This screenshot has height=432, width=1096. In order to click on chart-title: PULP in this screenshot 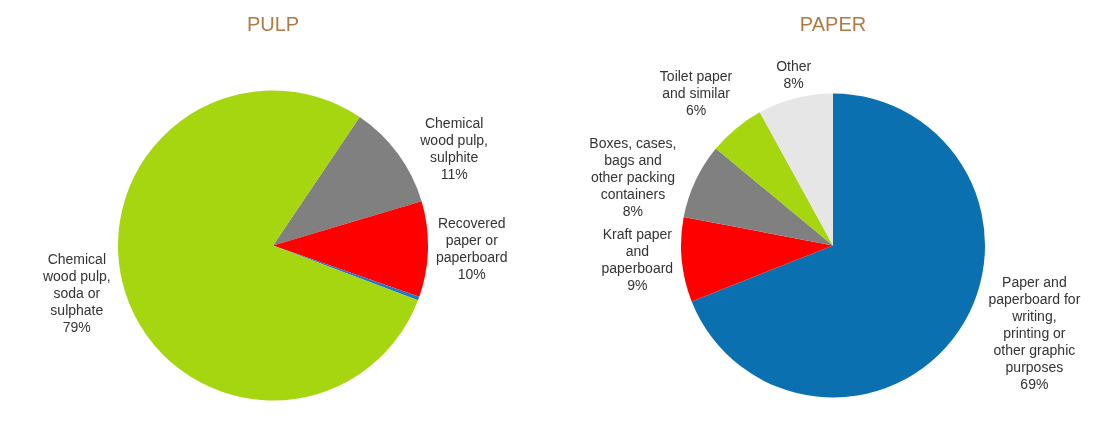, I will do `click(273, 23)`.